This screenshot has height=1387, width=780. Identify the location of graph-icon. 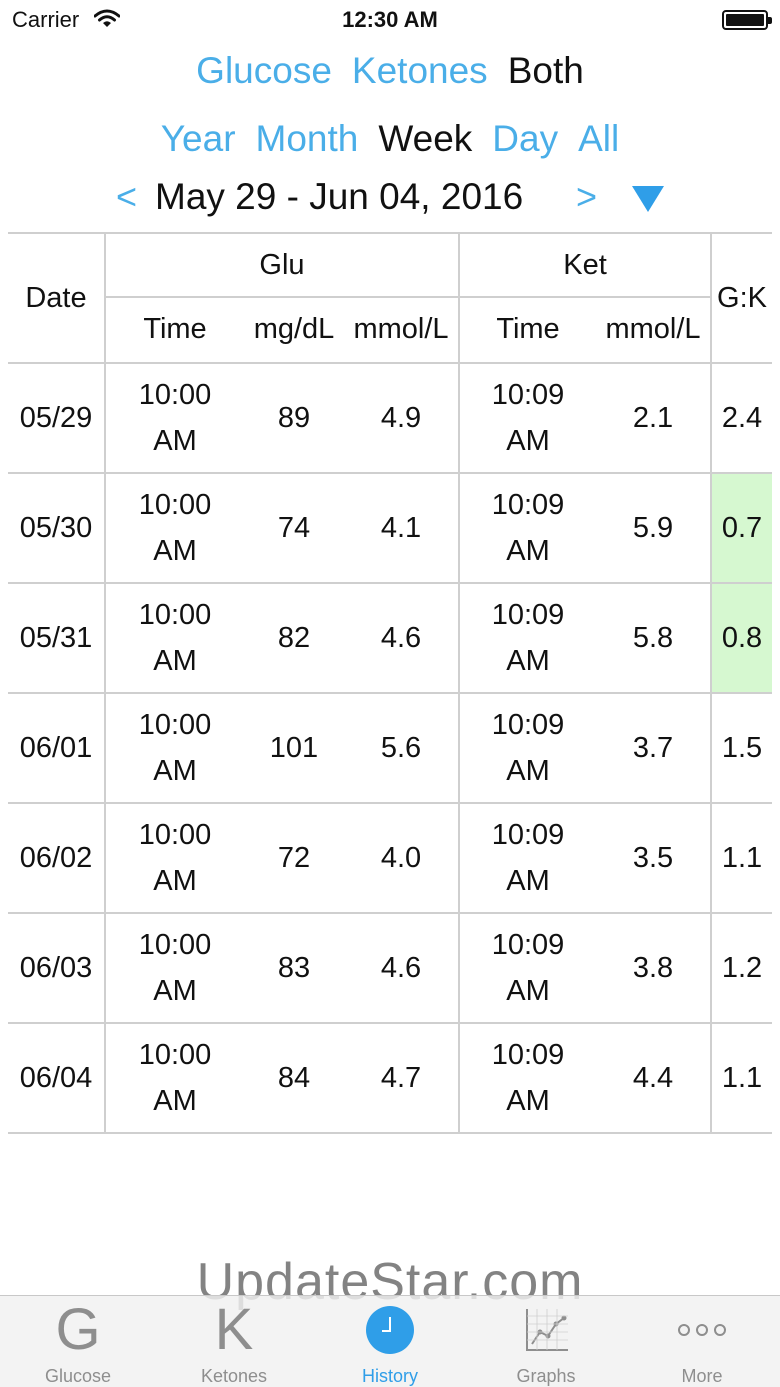
(547, 1330).